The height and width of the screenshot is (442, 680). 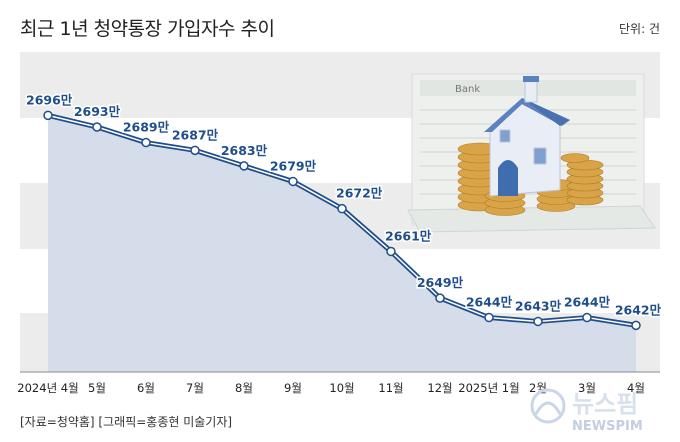 I want to click on x-tick-label: 11월, so click(x=390, y=388).